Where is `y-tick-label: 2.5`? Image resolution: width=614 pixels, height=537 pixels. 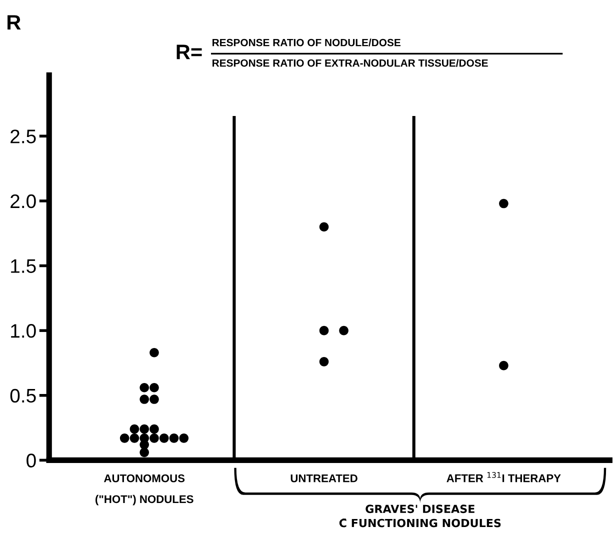 y-tick-label: 2.5 is located at coordinates (23, 137).